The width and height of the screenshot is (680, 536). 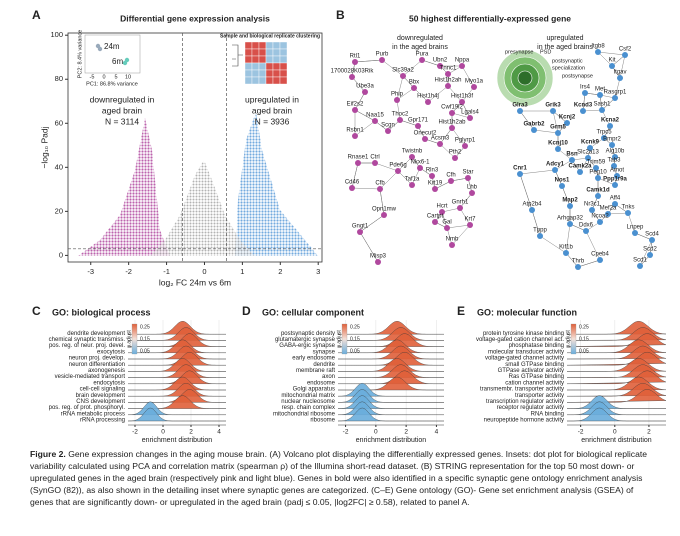 What do you see at coordinates (101, 396) in the screenshot?
I see `term-label: brain development` at bounding box center [101, 396].